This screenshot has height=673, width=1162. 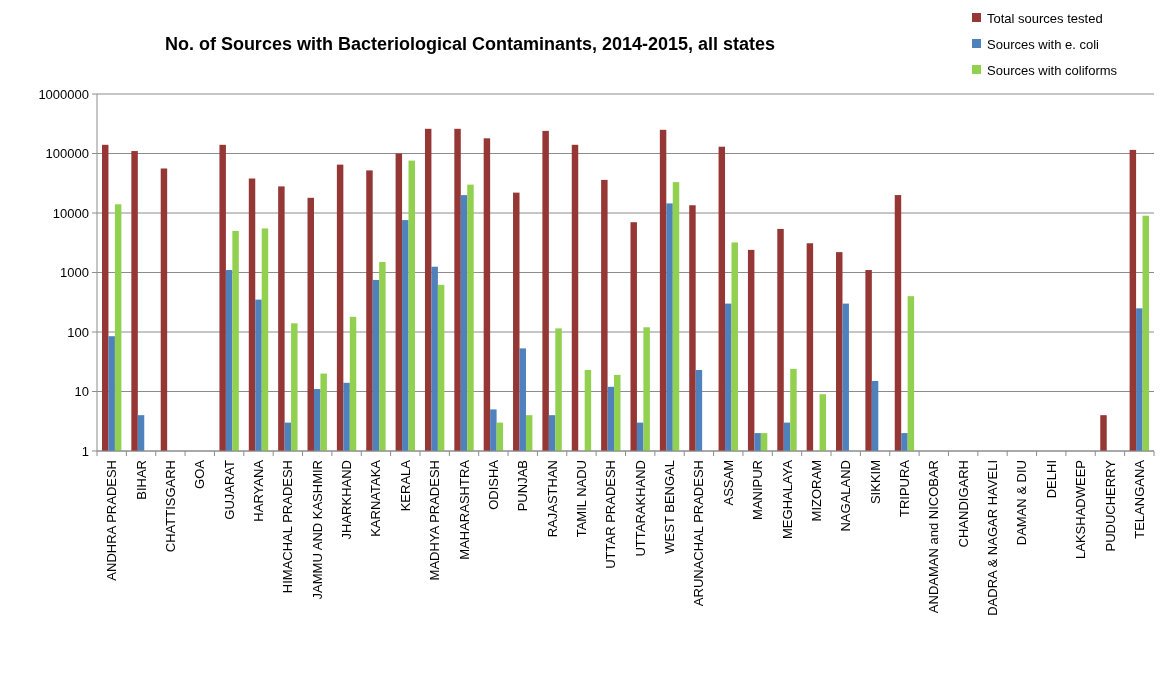 I want to click on x-tick-label: ANDHRA PRADESH, so click(x=112, y=520).